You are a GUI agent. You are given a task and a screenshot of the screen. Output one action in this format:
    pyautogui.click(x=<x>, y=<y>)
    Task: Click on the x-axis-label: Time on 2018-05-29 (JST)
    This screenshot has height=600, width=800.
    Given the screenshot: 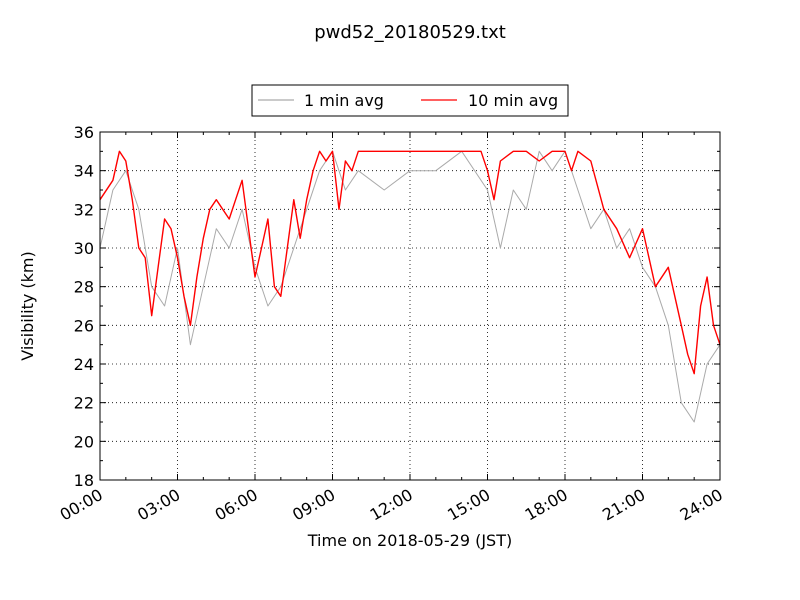 What is the action you would take?
    pyautogui.click(x=409, y=540)
    